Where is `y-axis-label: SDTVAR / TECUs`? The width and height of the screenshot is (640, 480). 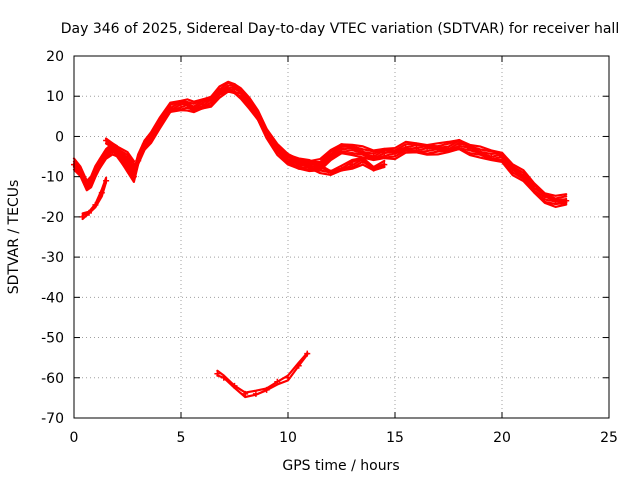
y-axis-label: SDTVAR / TECUs is located at coordinates (14, 237).